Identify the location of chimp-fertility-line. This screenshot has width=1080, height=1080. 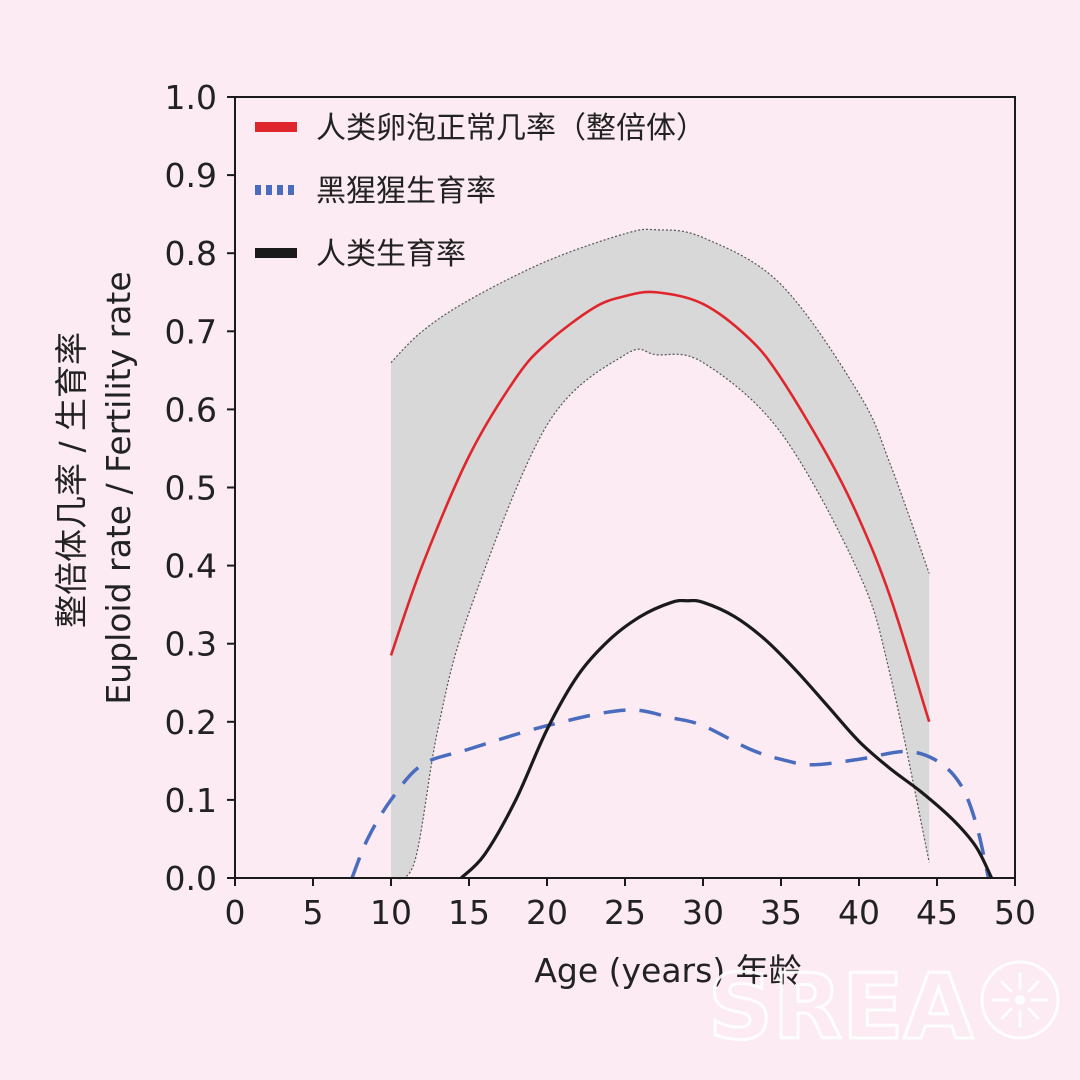
(670, 793).